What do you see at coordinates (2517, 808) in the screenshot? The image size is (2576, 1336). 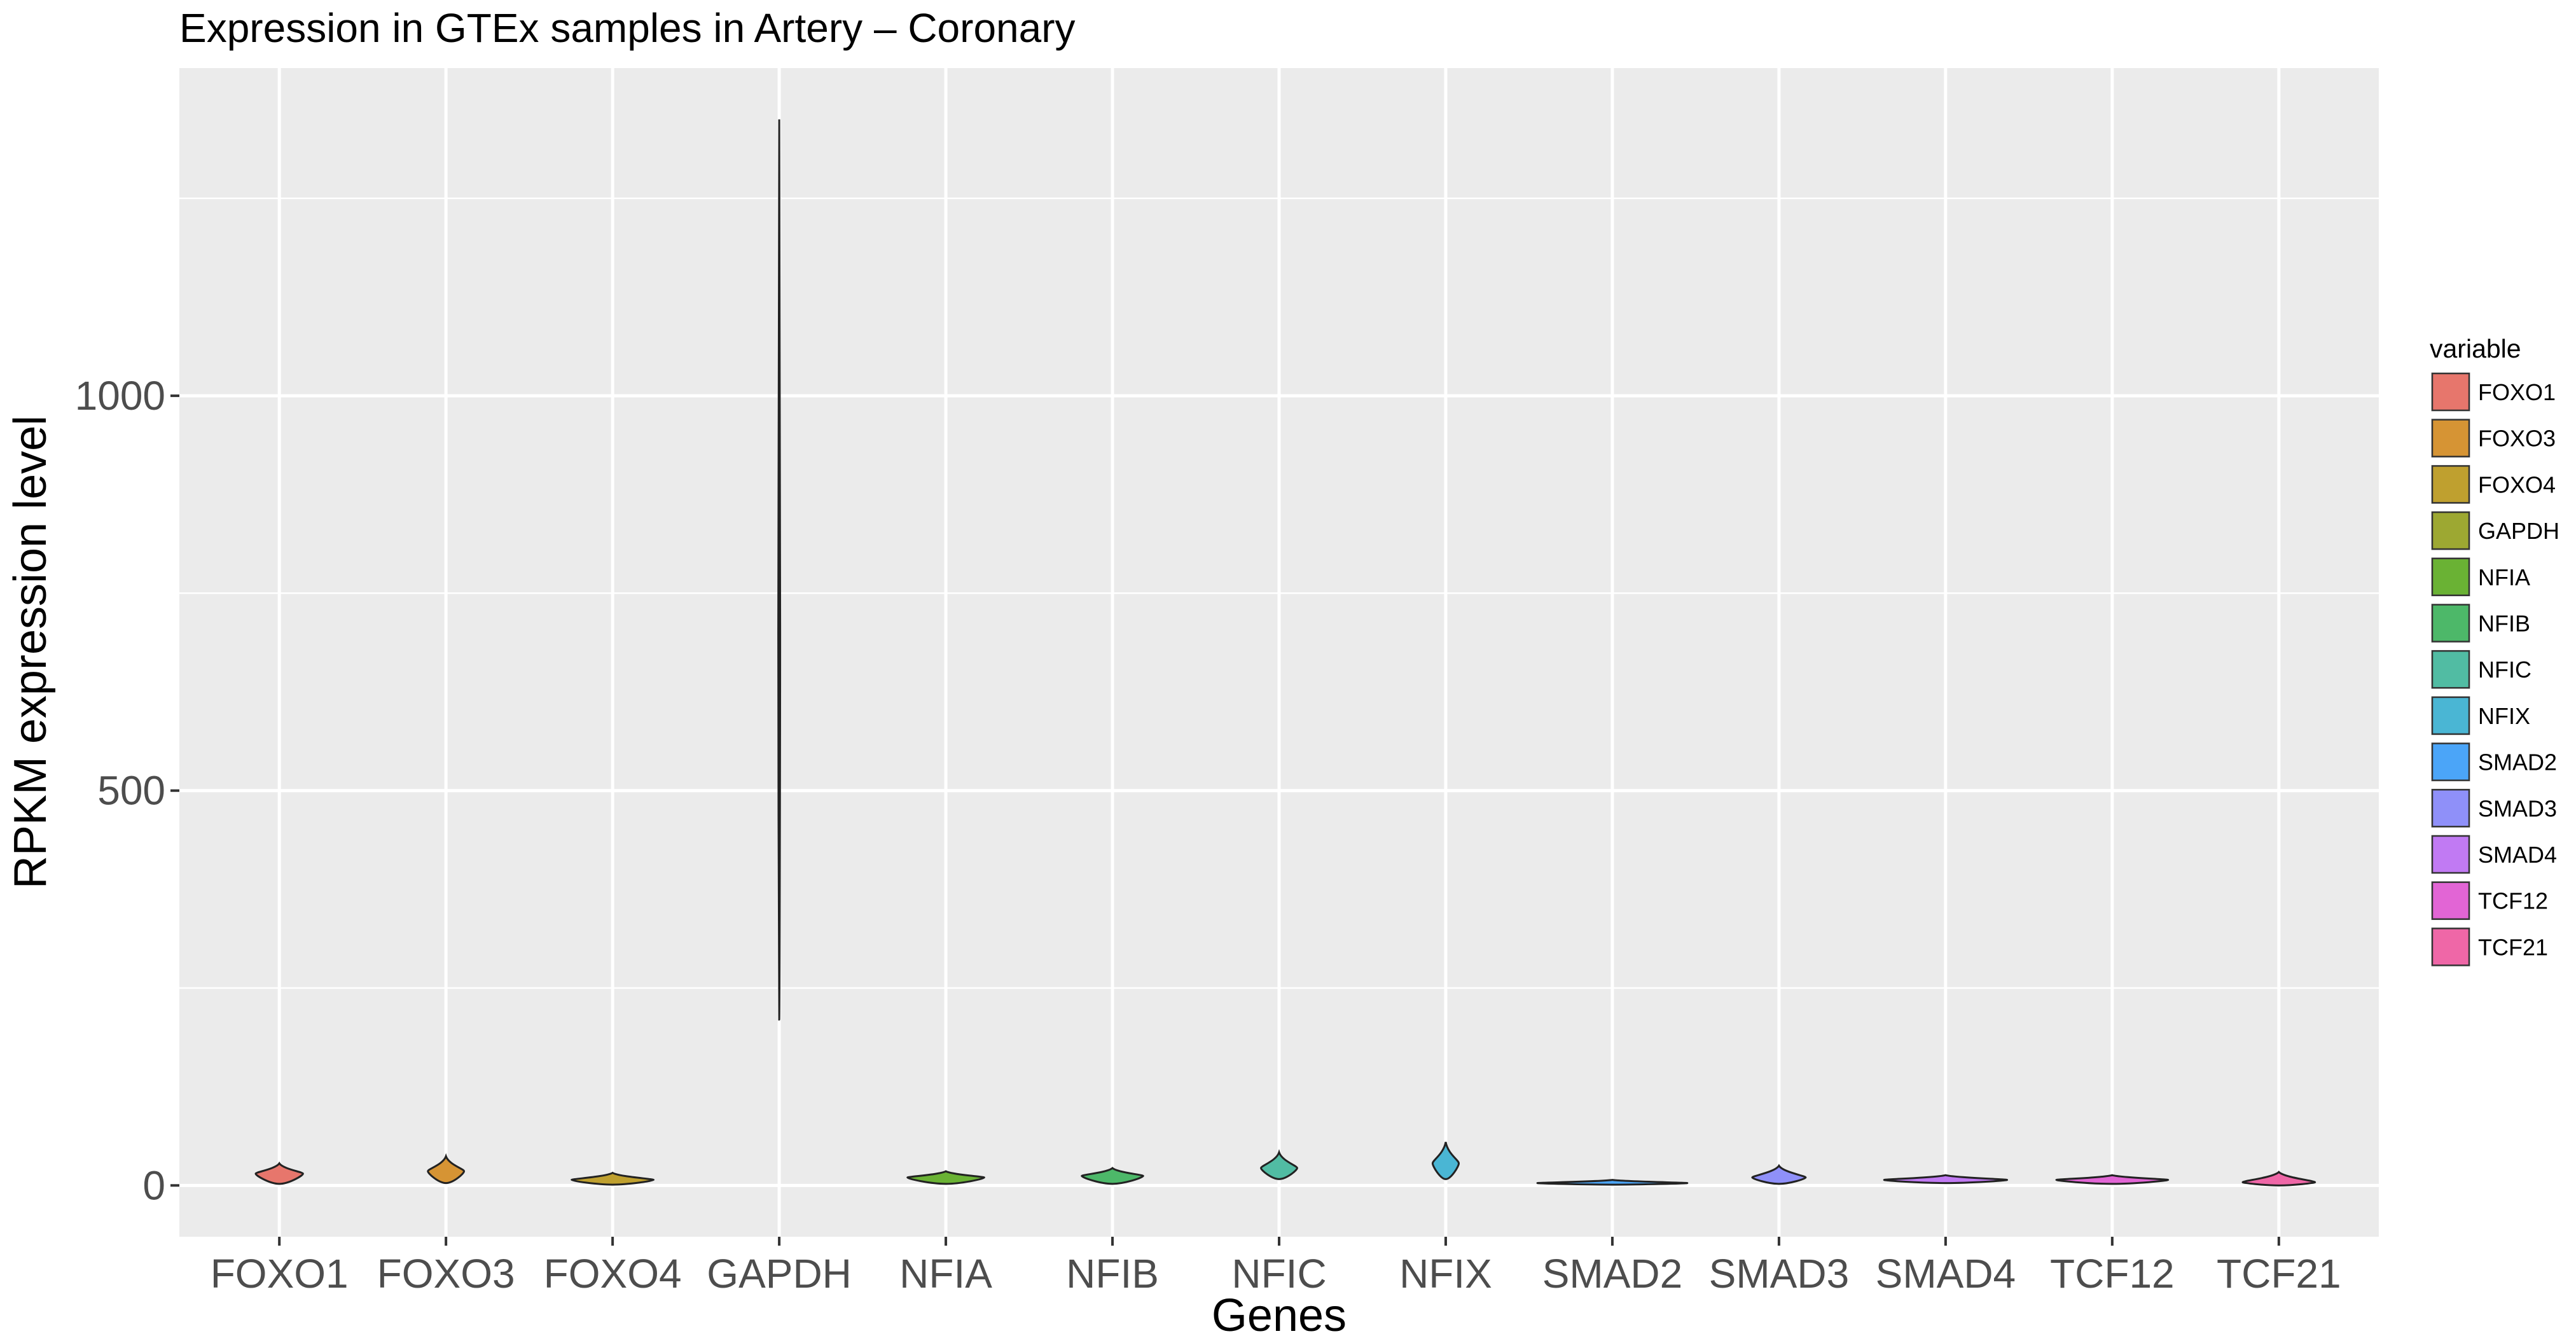 I see `legend-label: SMAD3` at bounding box center [2517, 808].